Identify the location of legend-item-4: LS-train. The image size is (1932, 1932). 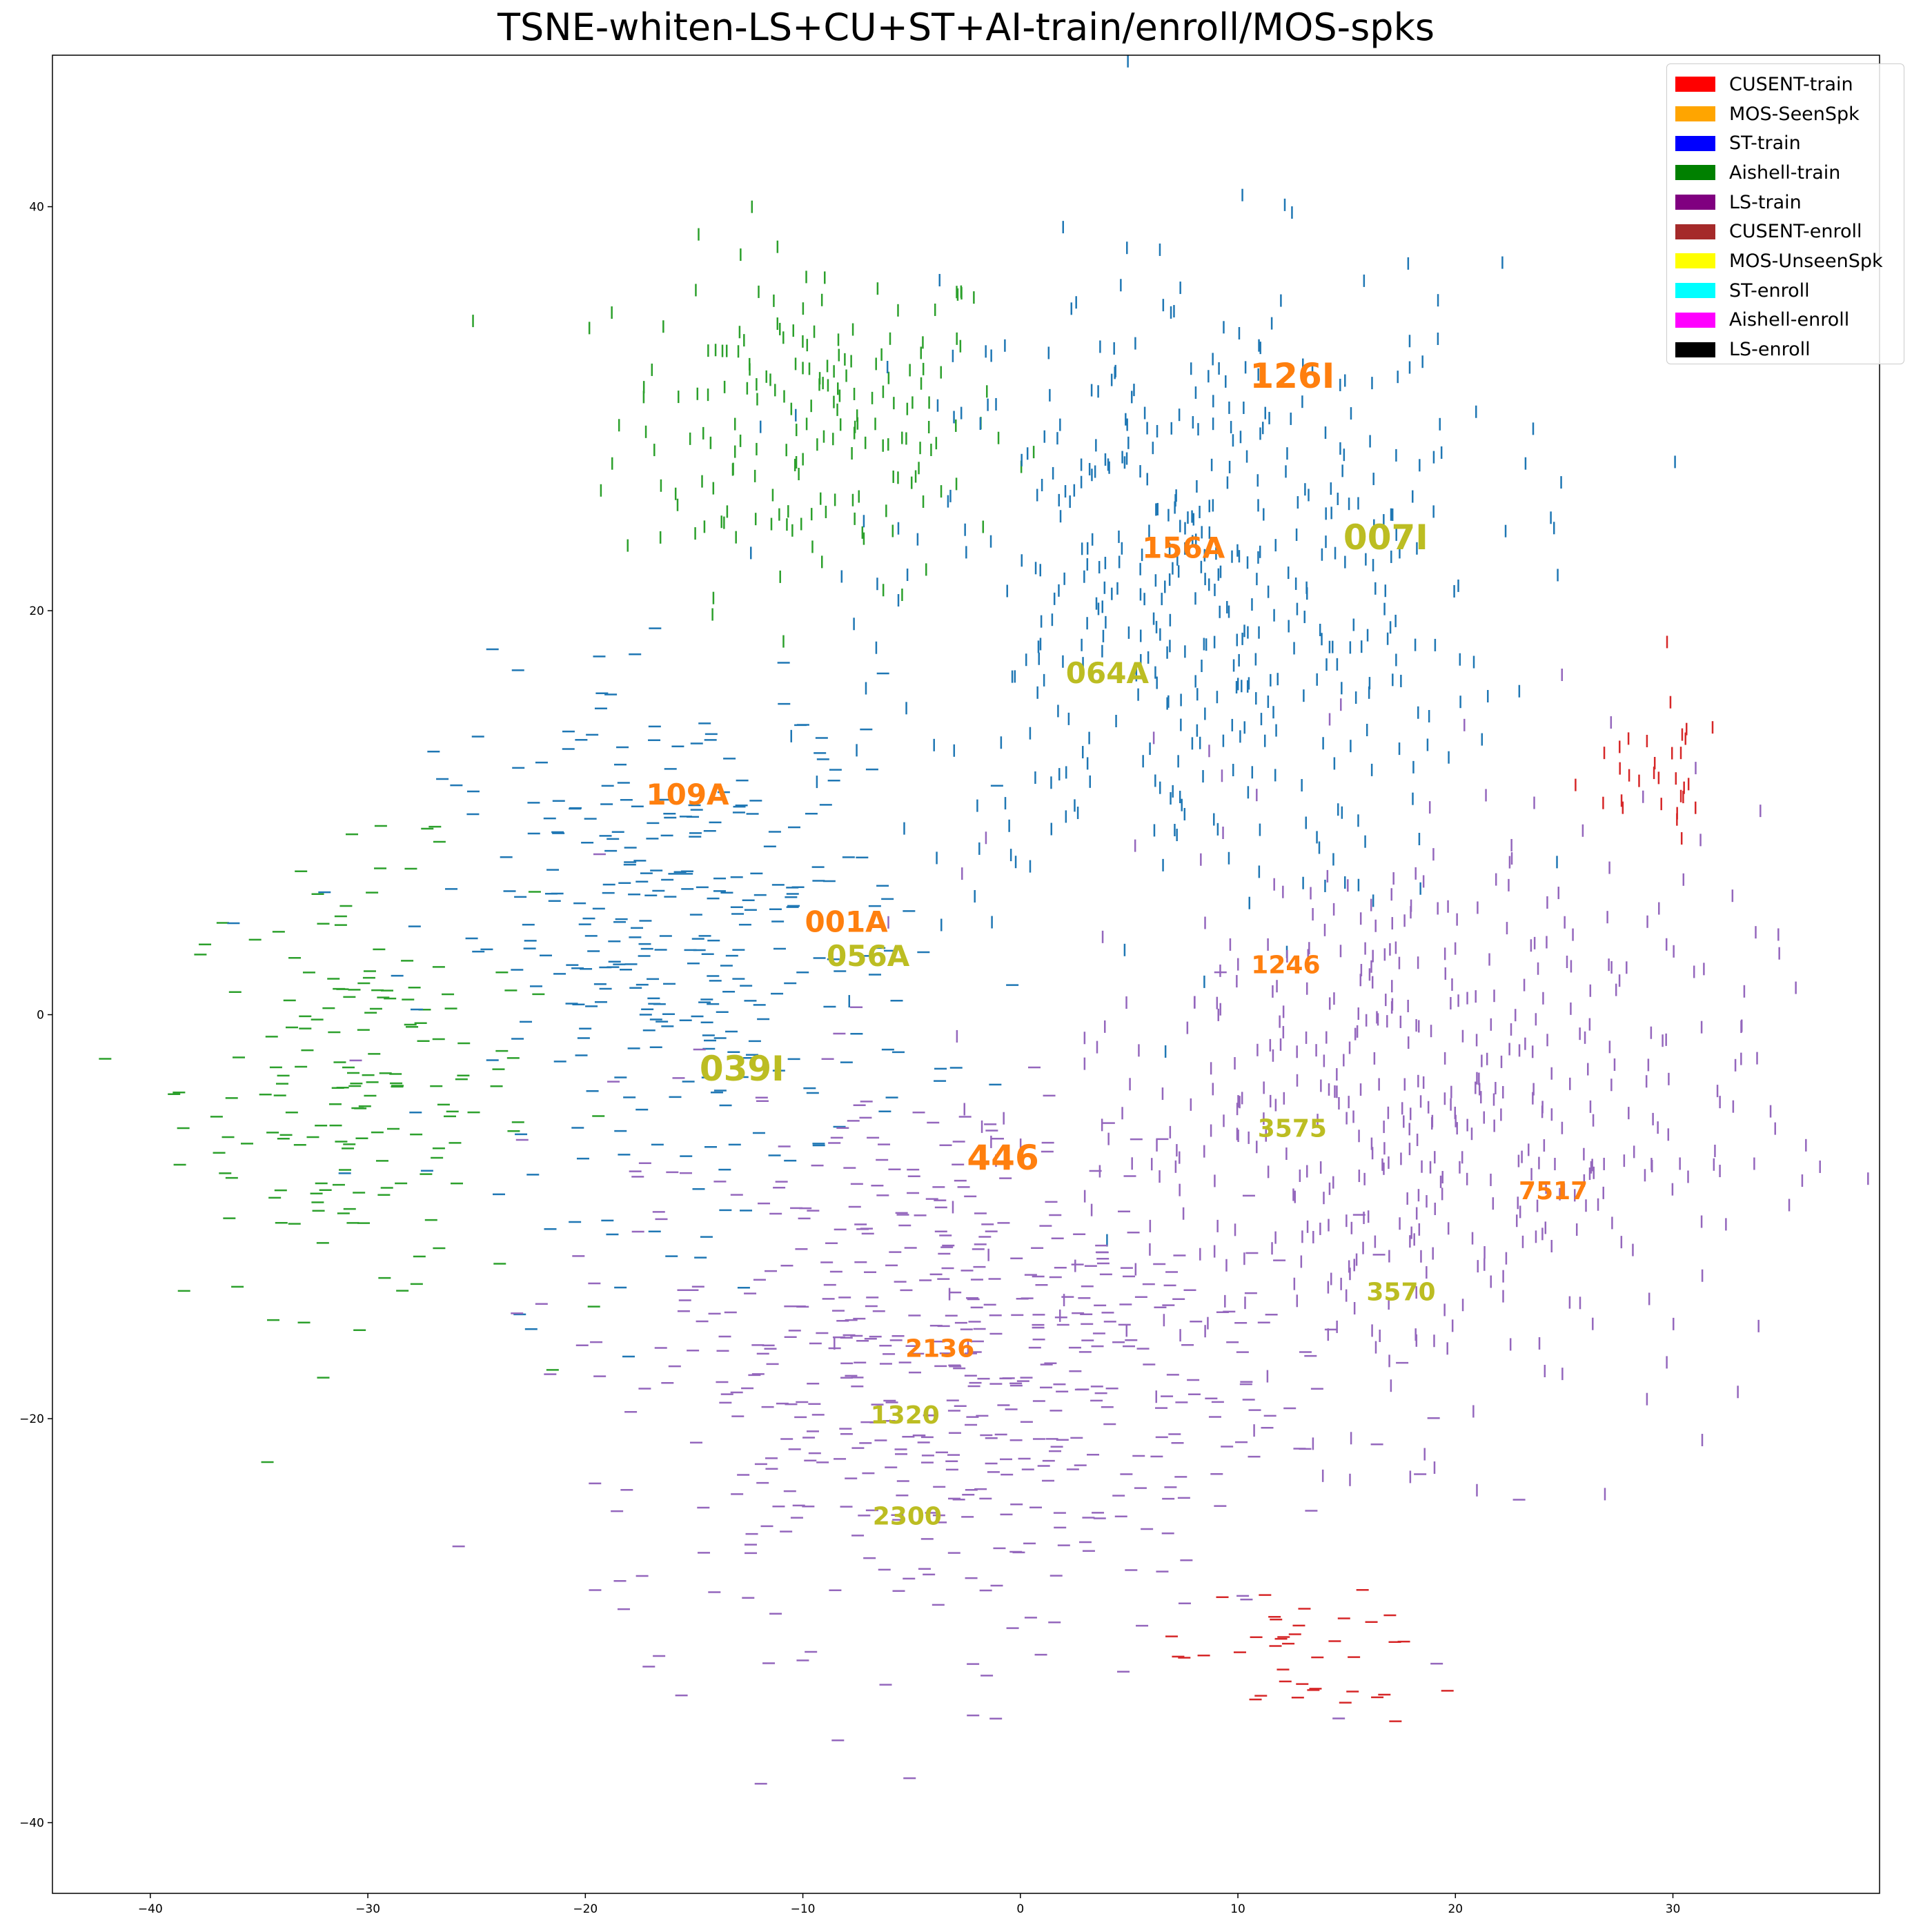
(1785, 202).